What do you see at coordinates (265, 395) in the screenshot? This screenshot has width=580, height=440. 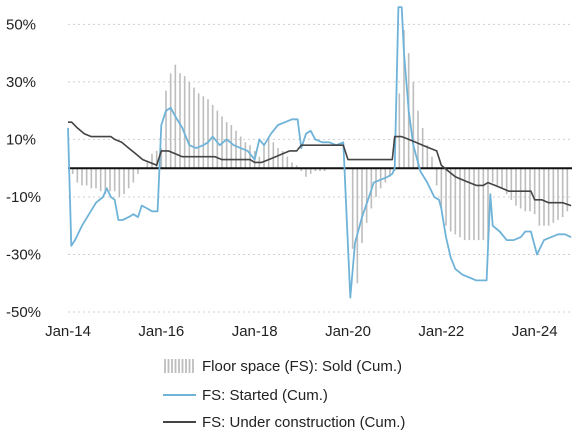 I see `legend-label: FS: Started (Cum.)` at bounding box center [265, 395].